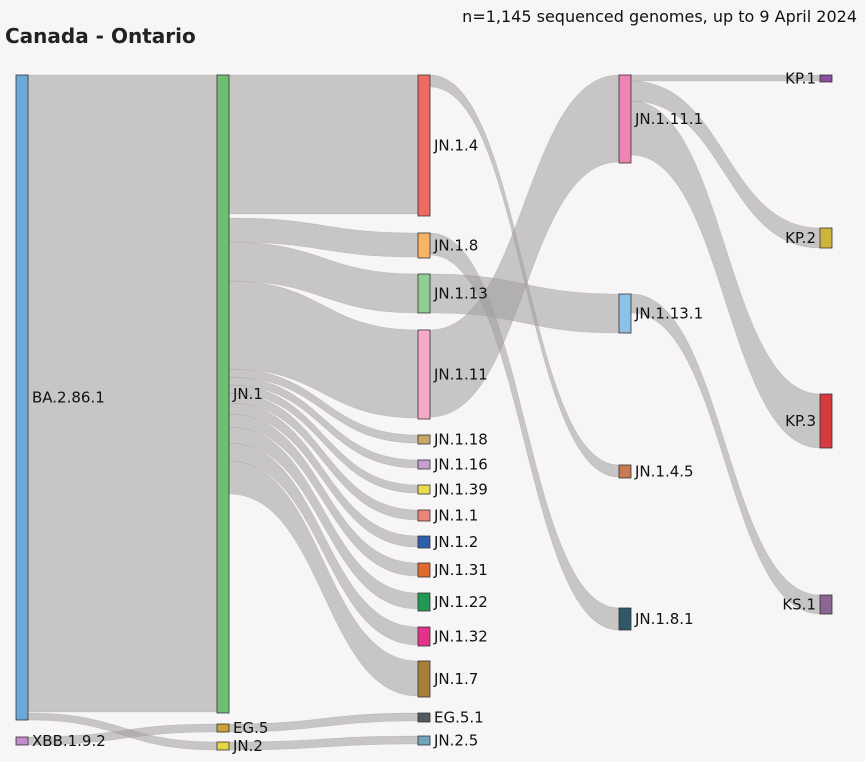 This screenshot has width=865, height=762. What do you see at coordinates (424, 570) in the screenshot?
I see `node-JN.1.31` at bounding box center [424, 570].